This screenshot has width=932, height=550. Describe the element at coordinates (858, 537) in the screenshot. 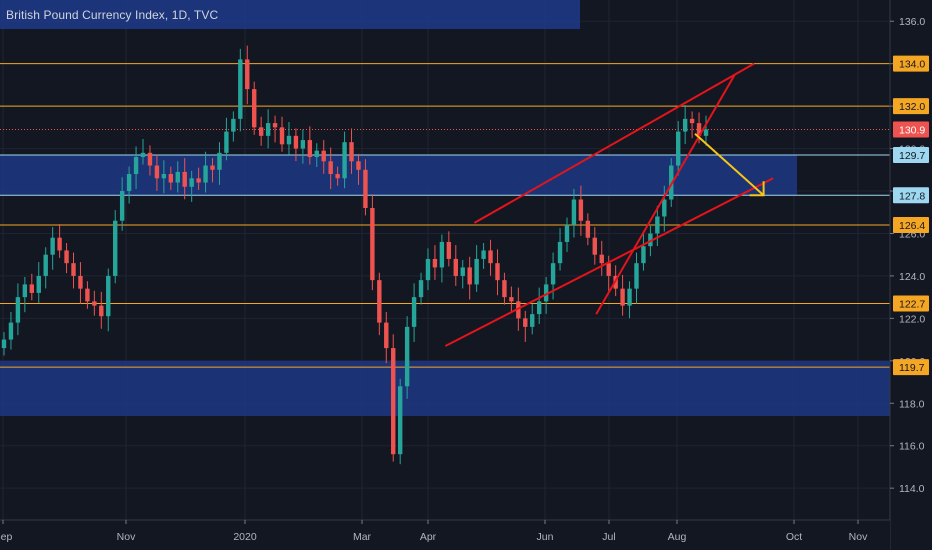

I see `x-tick-label: Nov` at that location.